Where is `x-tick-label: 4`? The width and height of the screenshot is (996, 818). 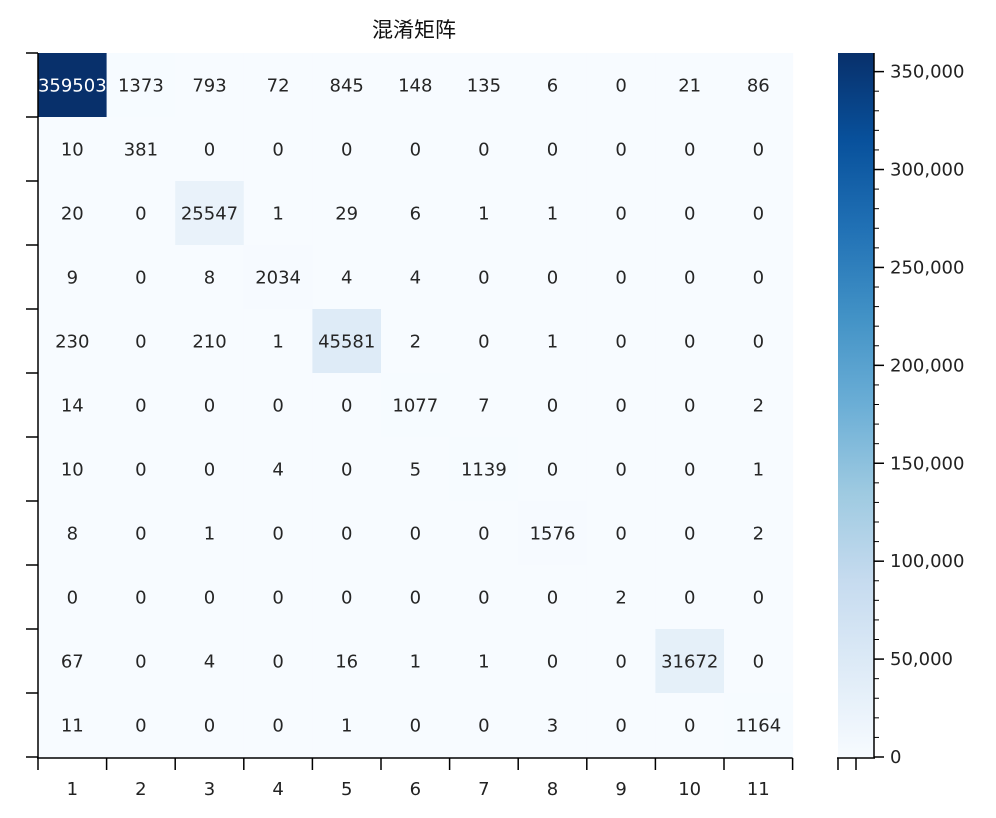 x-tick-label: 4 is located at coordinates (277, 789).